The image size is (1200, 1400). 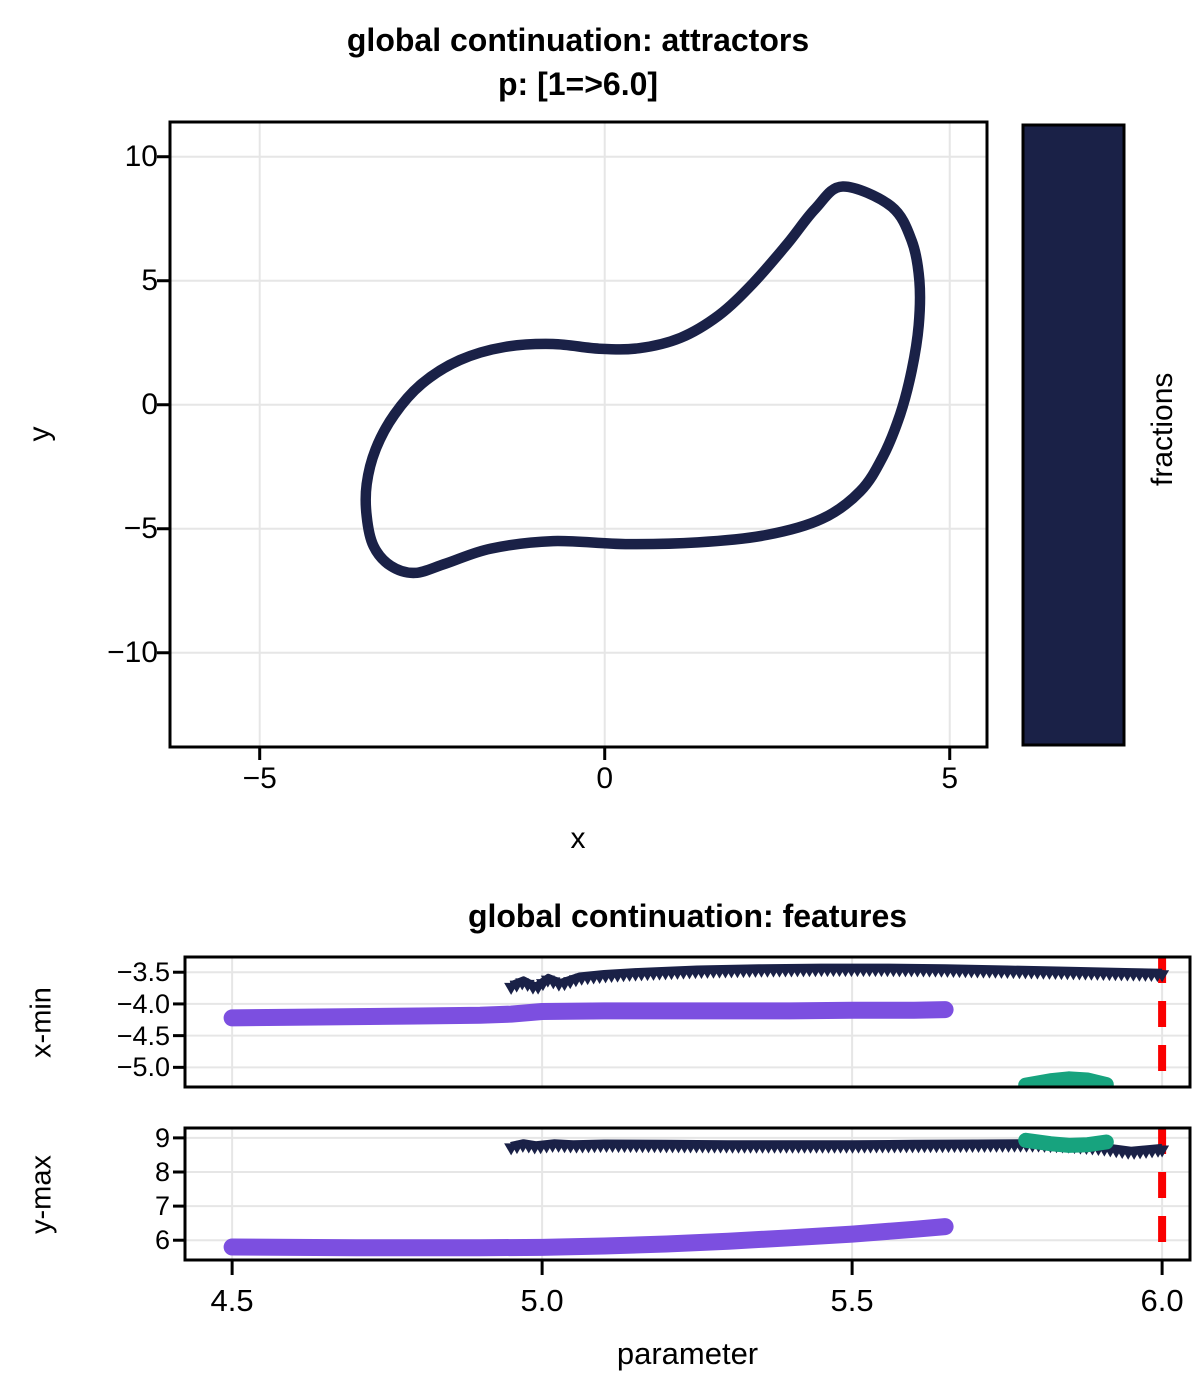 I want to click on parameter-axis-label: parameter, so click(x=687, y=1353).